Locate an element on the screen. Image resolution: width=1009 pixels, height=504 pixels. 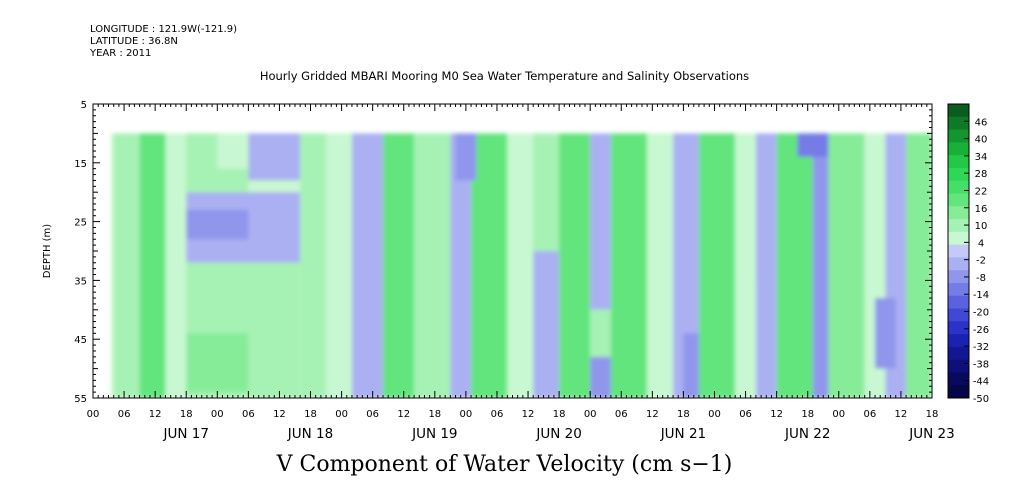
x-day-label: JUN 18 is located at coordinates (310, 434).